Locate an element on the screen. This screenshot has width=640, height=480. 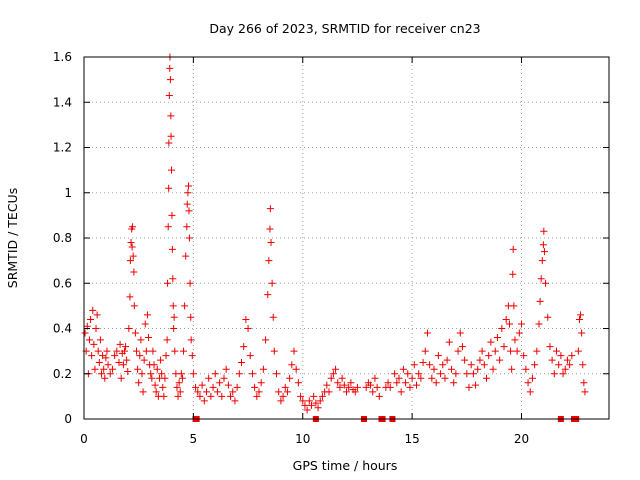
x-tick-label: 15 is located at coordinates (411, 439).